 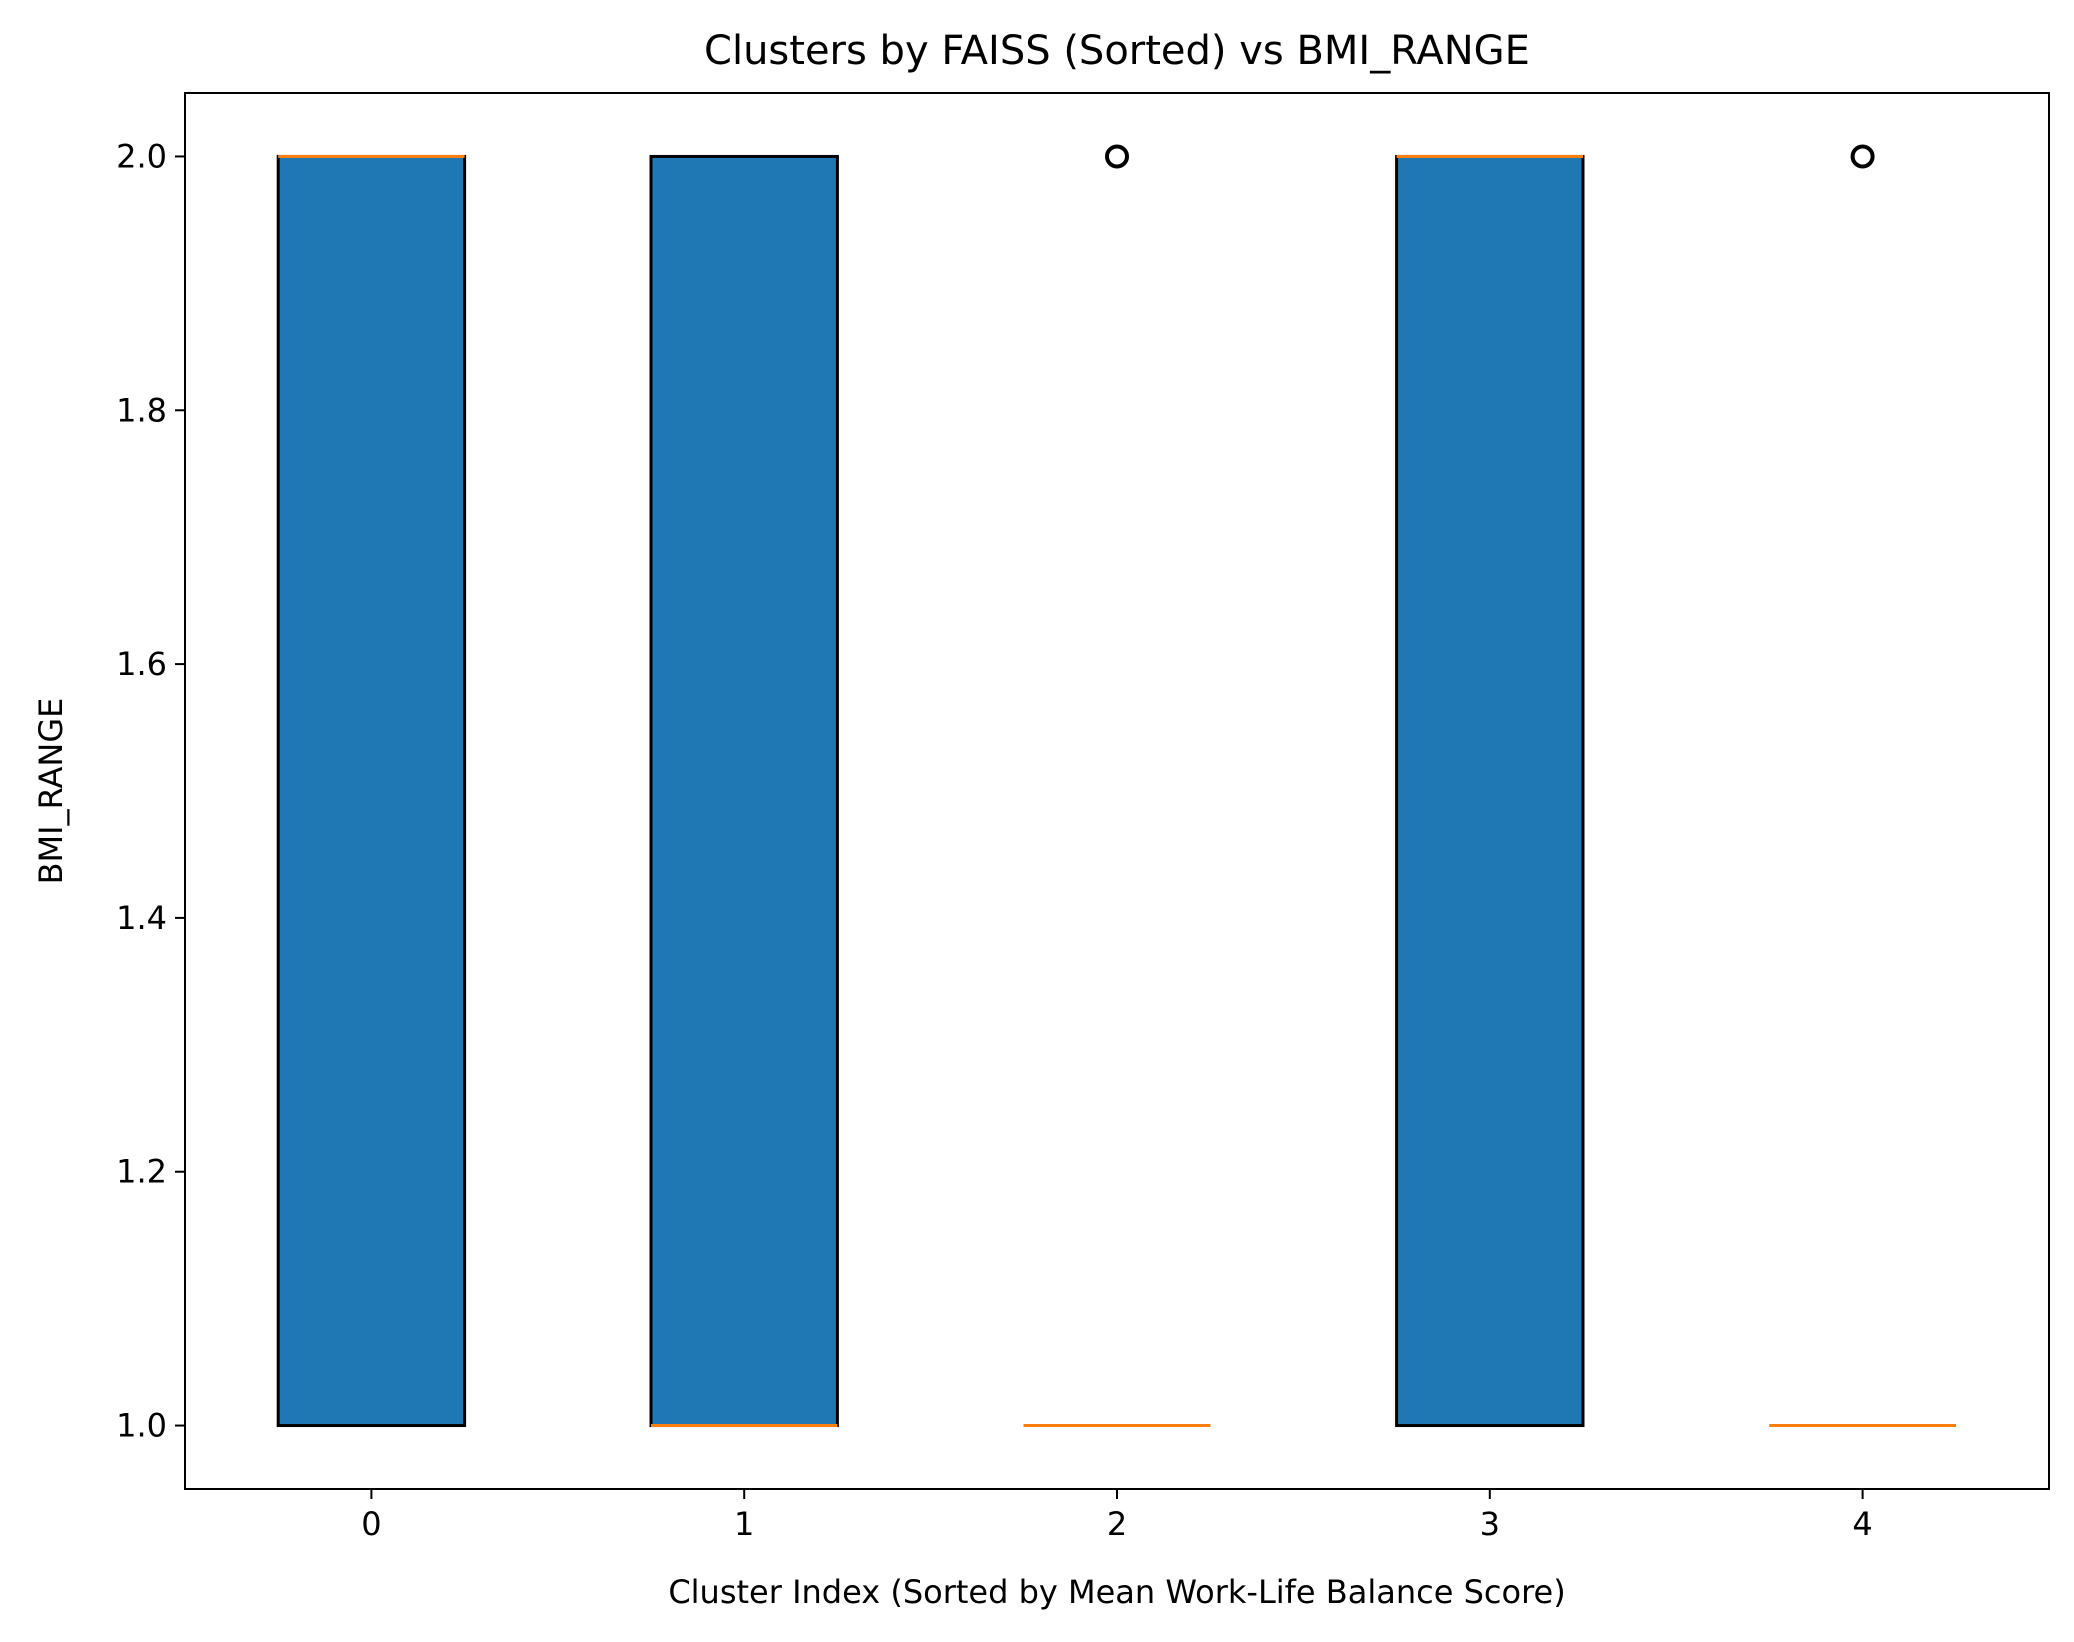 What do you see at coordinates (141, 1426) in the screenshot?
I see `y-tick-label: 1.0` at bounding box center [141, 1426].